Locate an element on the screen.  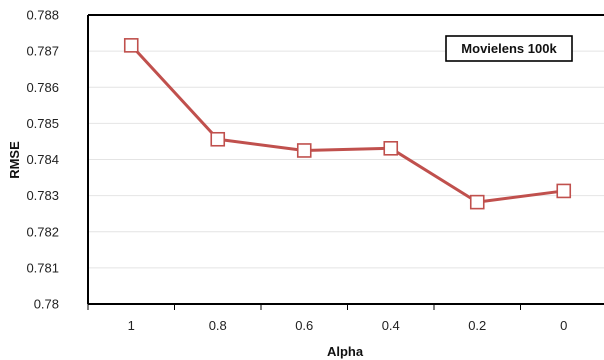
y-tick-label: 0.787 is located at coordinates (42, 51).